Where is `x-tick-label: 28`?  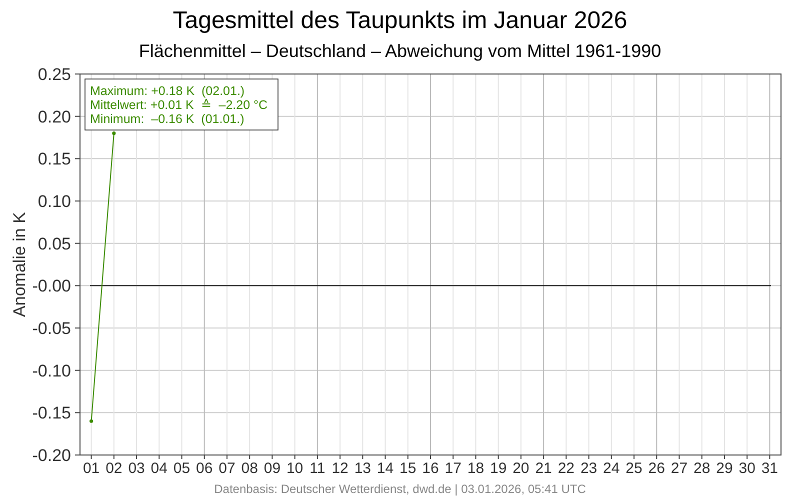
x-tick-label: 28 is located at coordinates (702, 468).